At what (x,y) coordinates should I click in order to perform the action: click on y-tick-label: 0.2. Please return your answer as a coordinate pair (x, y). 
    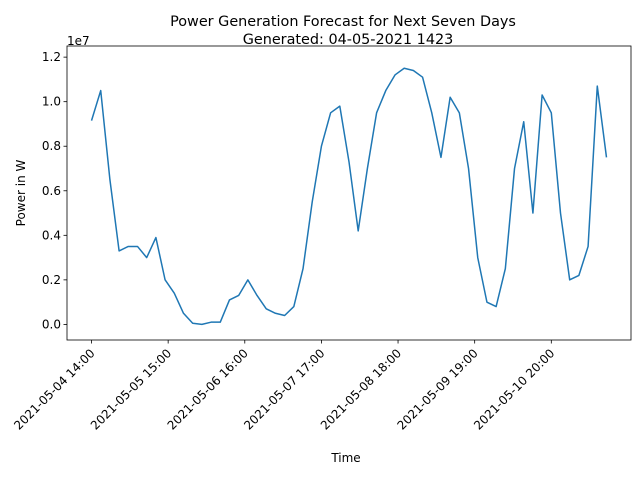
    Looking at the image, I should click on (51, 280).